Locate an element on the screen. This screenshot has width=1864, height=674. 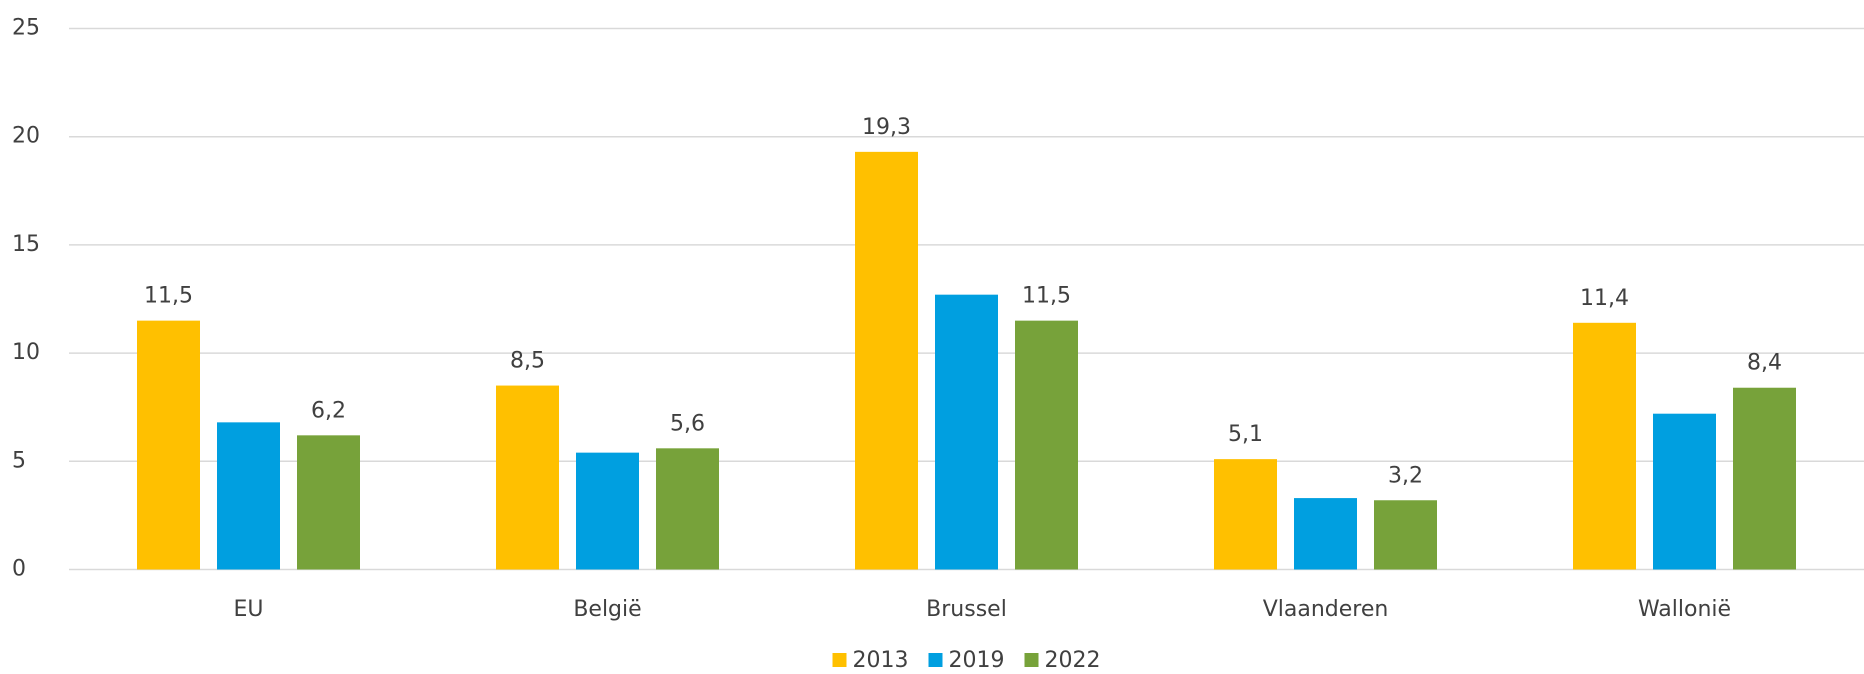
x-tick-label: Vlaanderen is located at coordinates (1326, 609).